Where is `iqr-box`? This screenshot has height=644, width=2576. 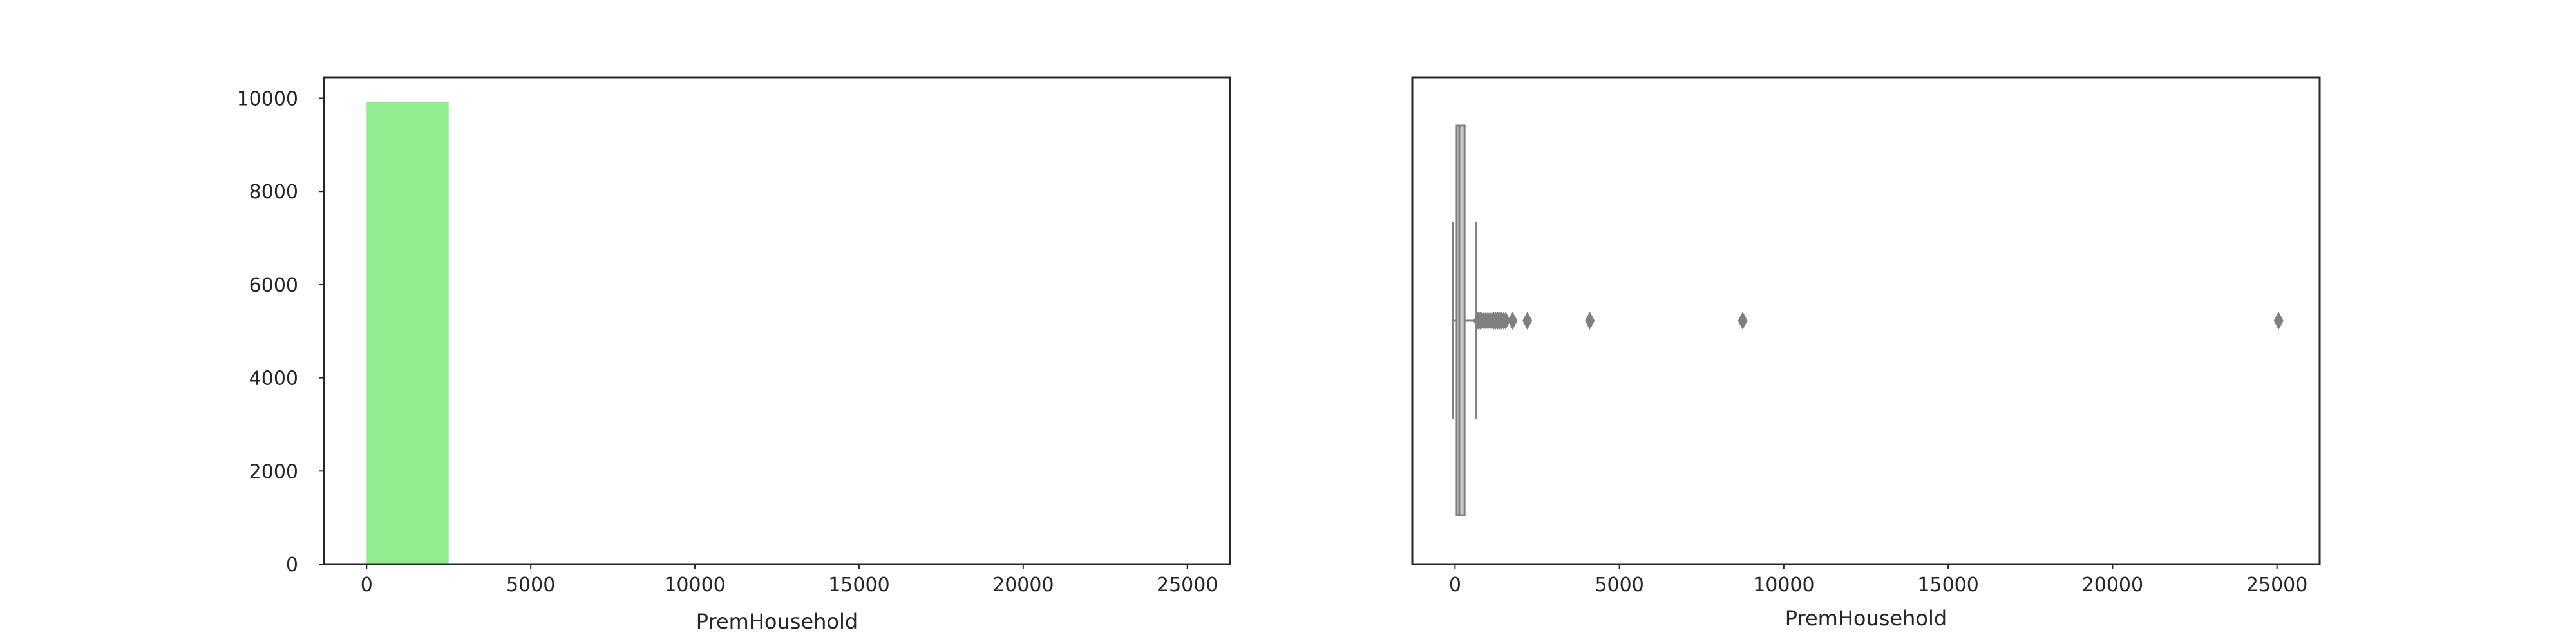
iqr-box is located at coordinates (1461, 320).